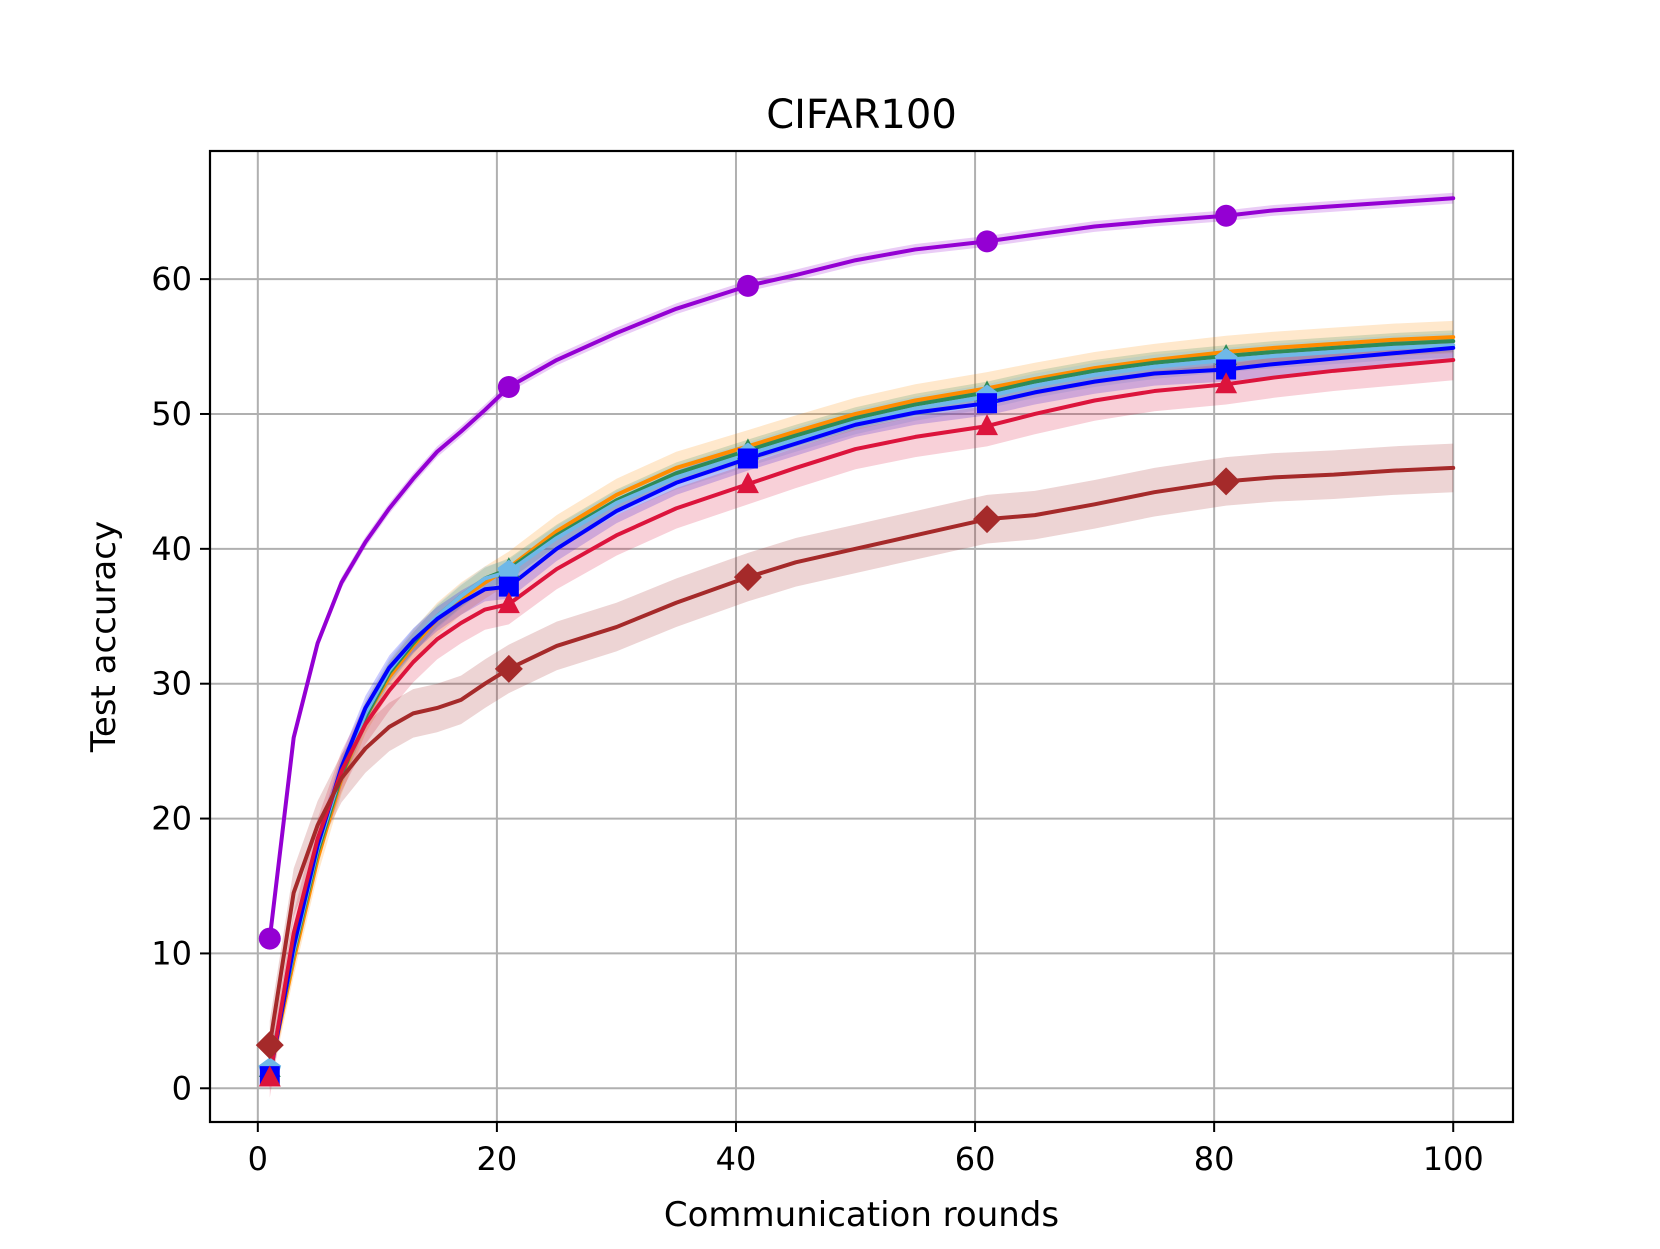 The height and width of the screenshot is (1249, 1660). What do you see at coordinates (861, 115) in the screenshot?
I see `chart-title: CIFAR100` at bounding box center [861, 115].